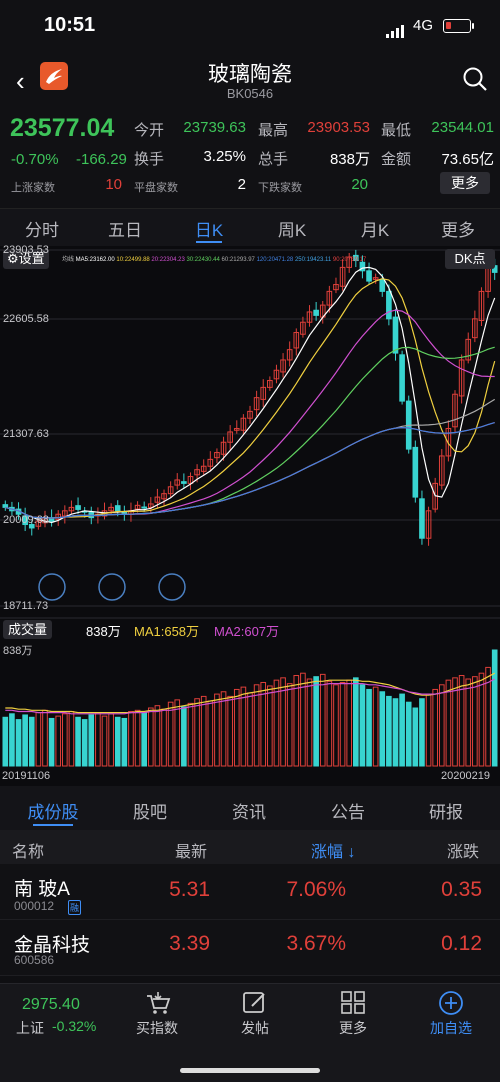 This screenshot has width=500, height=1082. What do you see at coordinates (446, 812) in the screenshot?
I see `tab-research: 研报` at bounding box center [446, 812].